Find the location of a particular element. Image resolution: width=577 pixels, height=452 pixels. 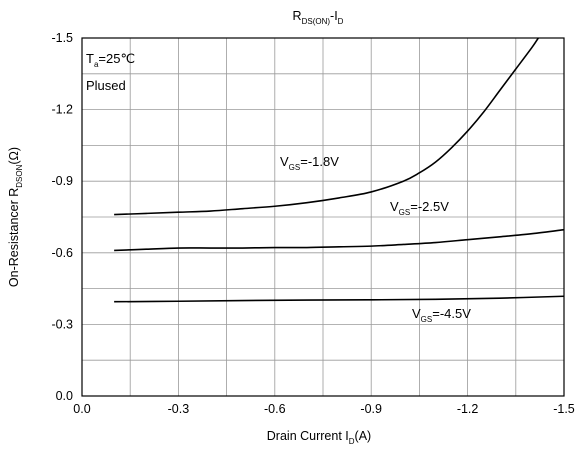

x-tick-label: 0.0 is located at coordinates (81, 409).